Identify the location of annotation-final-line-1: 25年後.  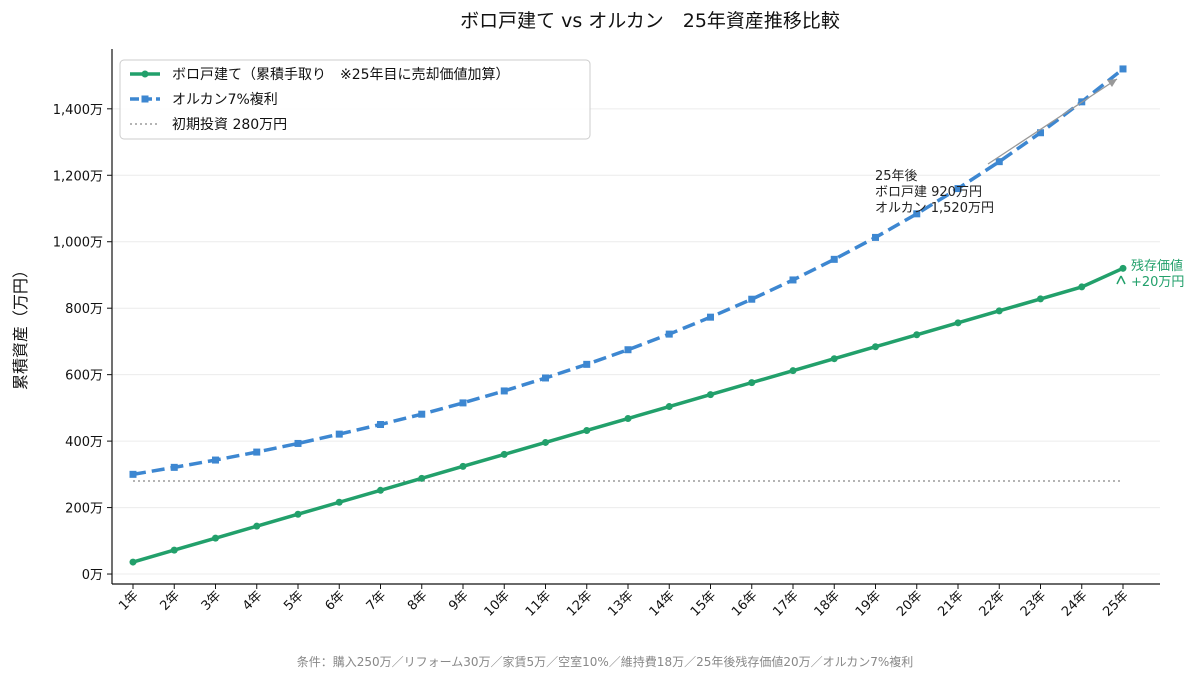
(896, 176).